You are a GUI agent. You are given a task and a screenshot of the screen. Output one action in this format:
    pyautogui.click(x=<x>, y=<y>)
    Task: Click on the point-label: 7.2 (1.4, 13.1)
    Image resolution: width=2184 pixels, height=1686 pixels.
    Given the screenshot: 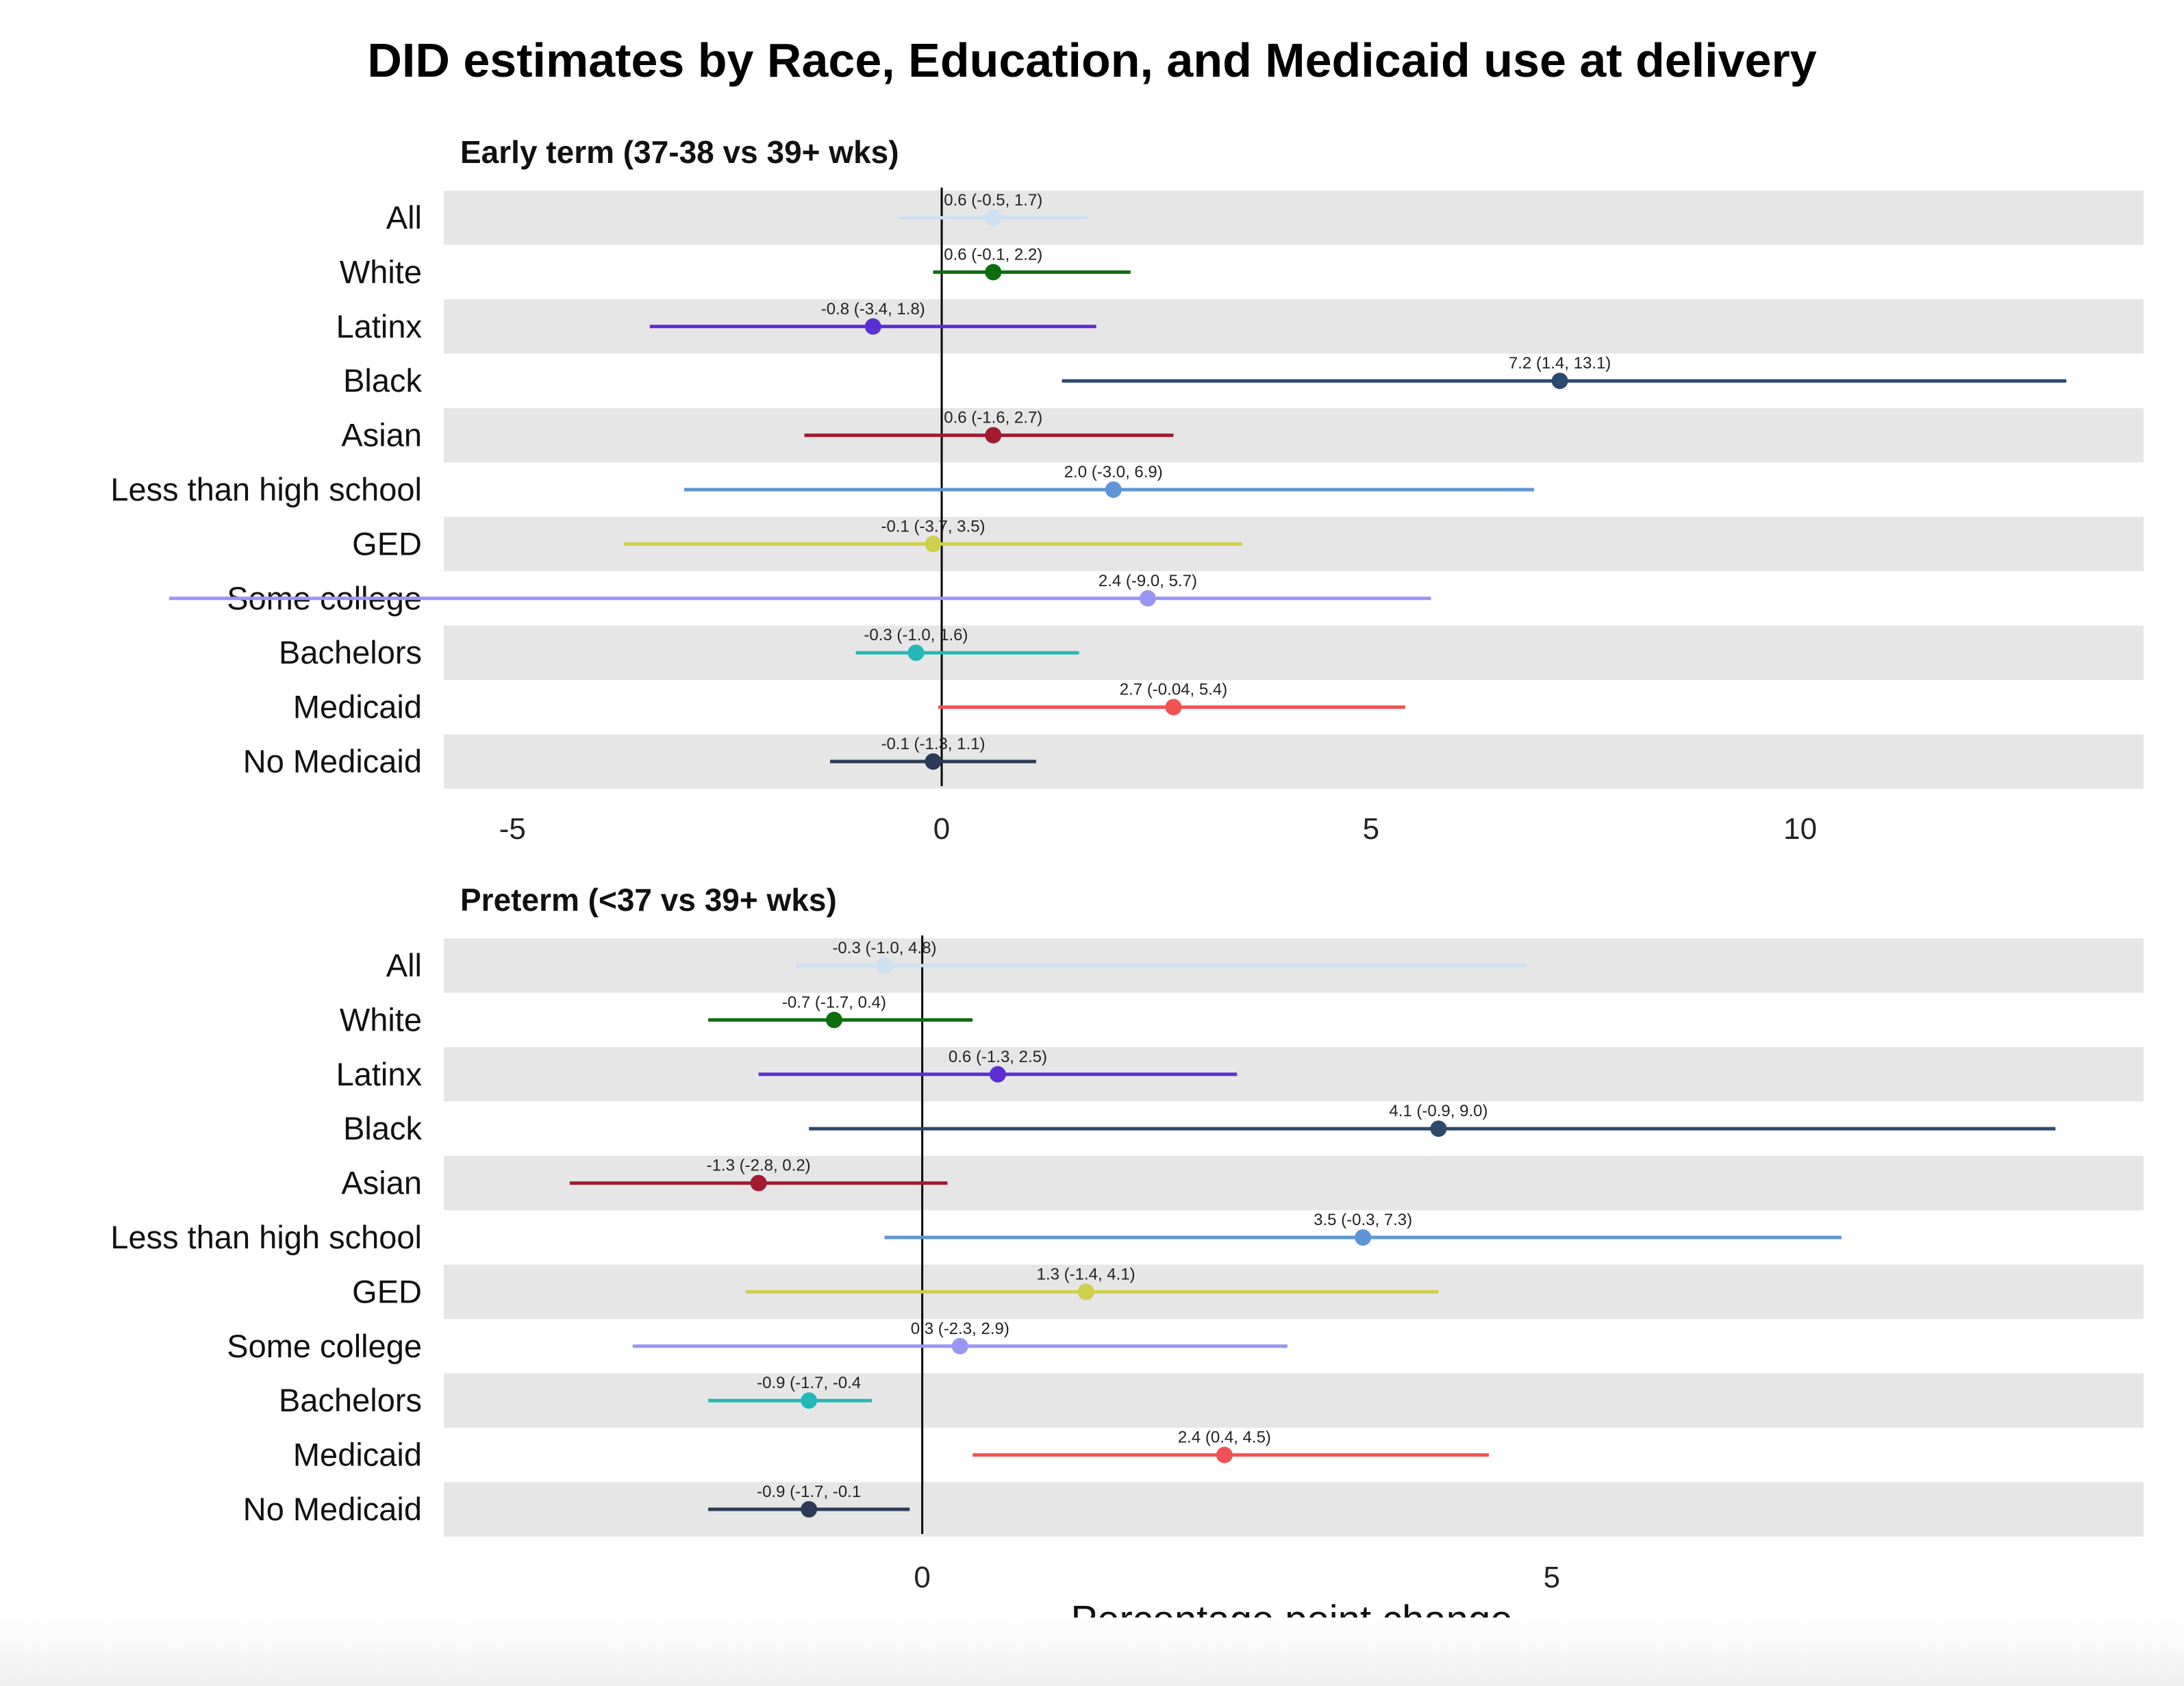 What is the action you would take?
    pyautogui.click(x=1560, y=363)
    